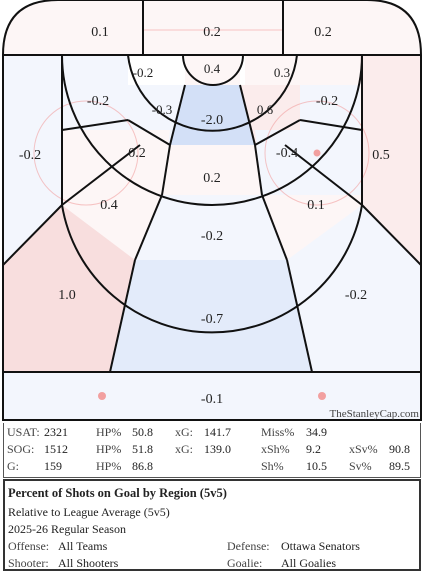 The width and height of the screenshot is (425, 574). What do you see at coordinates (282, 72) in the screenshot?
I see `value-label-inner-right-top: 0.3` at bounding box center [282, 72].